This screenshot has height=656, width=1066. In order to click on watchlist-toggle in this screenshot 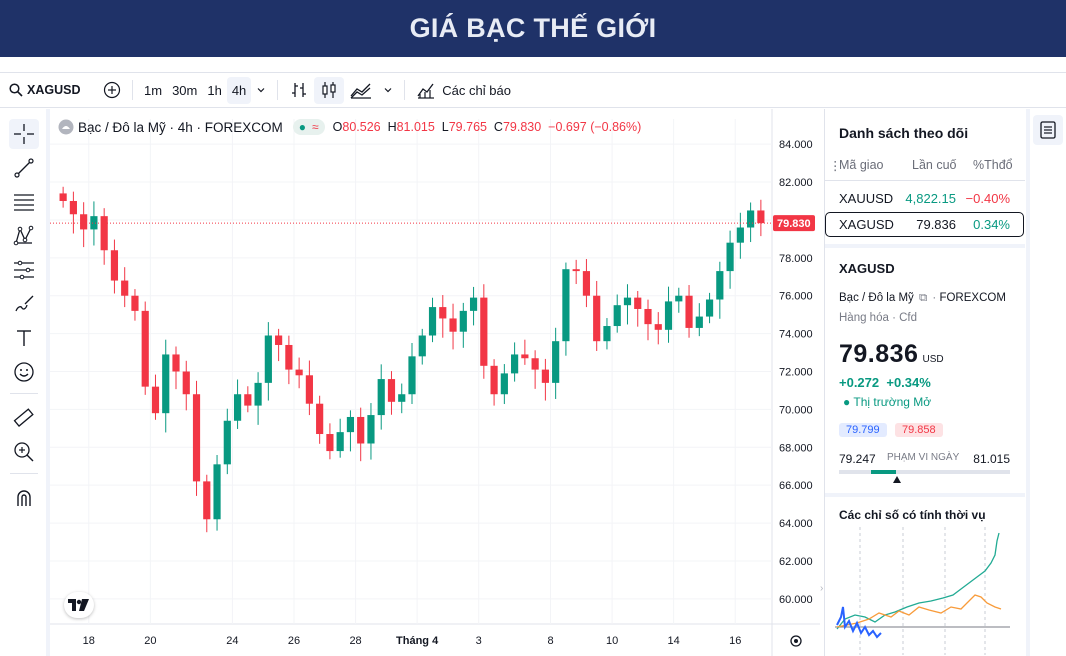, I will do `click(1048, 130)`.